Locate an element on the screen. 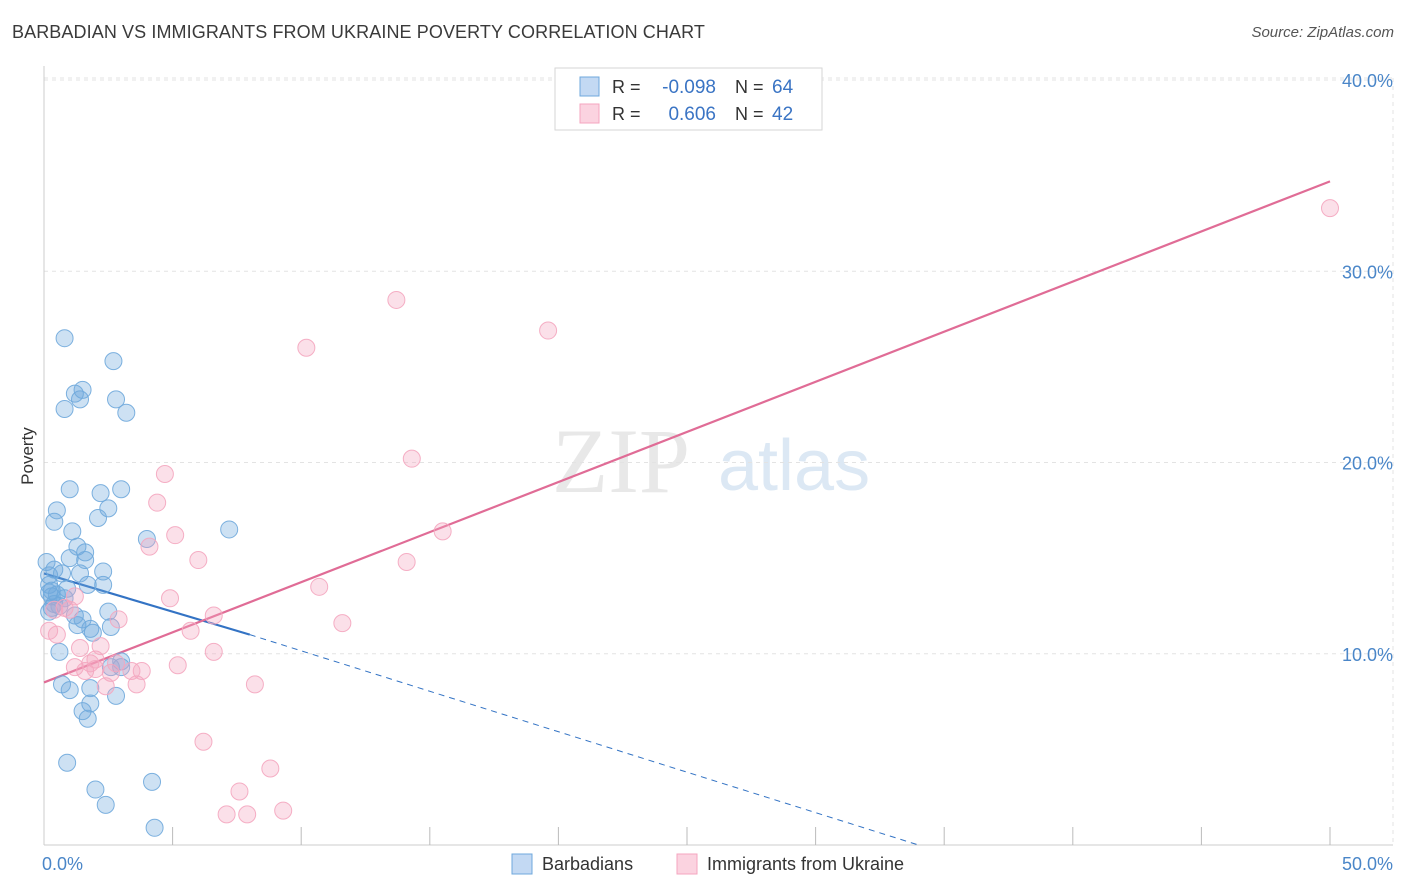 The height and width of the screenshot is (892, 1406). stats-r-value-2: 0.606 is located at coordinates (692, 114).